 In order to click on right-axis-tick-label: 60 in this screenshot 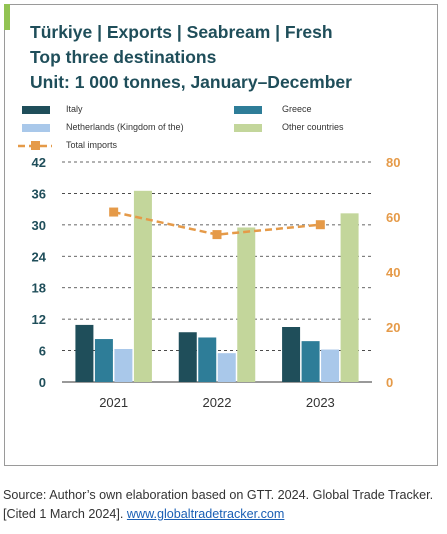, I will do `click(393, 217)`.